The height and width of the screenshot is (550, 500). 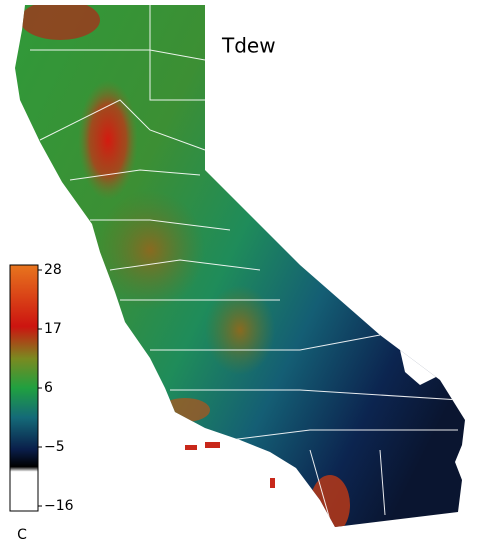 What do you see at coordinates (230, 465) in the screenshot?
I see `islands` at bounding box center [230, 465].